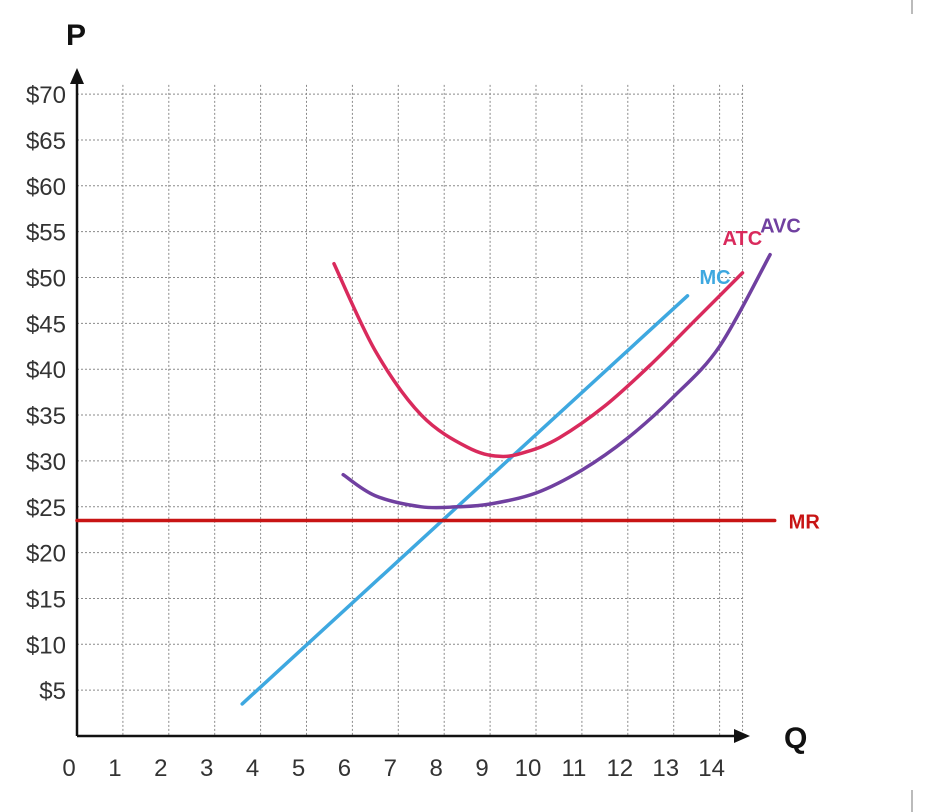  Describe the element at coordinates (46, 645) in the screenshot. I see `y-tick-label: $10` at that location.